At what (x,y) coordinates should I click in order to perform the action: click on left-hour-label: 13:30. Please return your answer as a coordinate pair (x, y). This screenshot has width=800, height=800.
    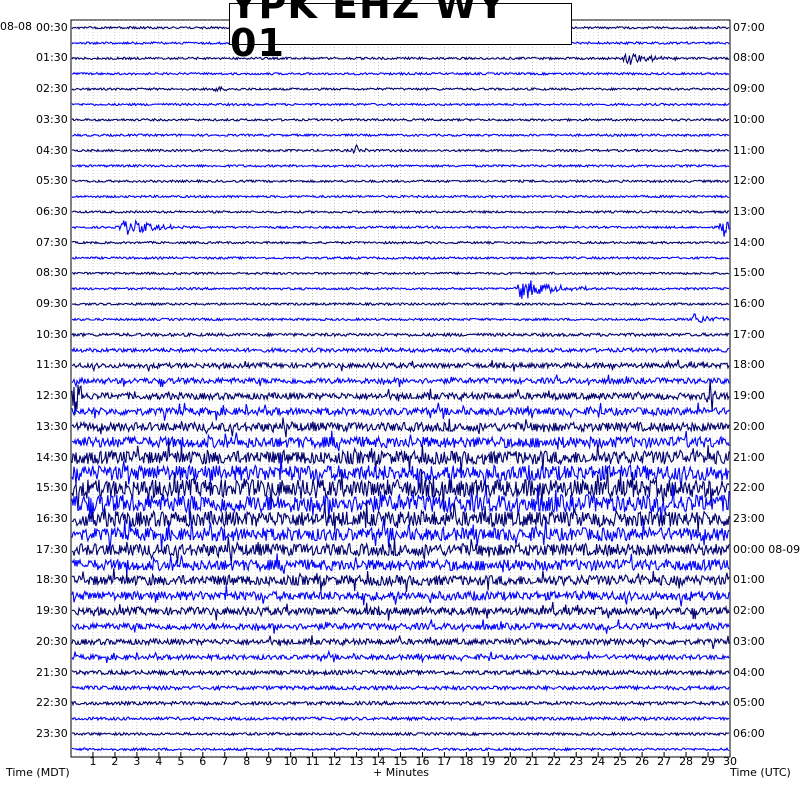
    Looking at the image, I should click on (52, 426).